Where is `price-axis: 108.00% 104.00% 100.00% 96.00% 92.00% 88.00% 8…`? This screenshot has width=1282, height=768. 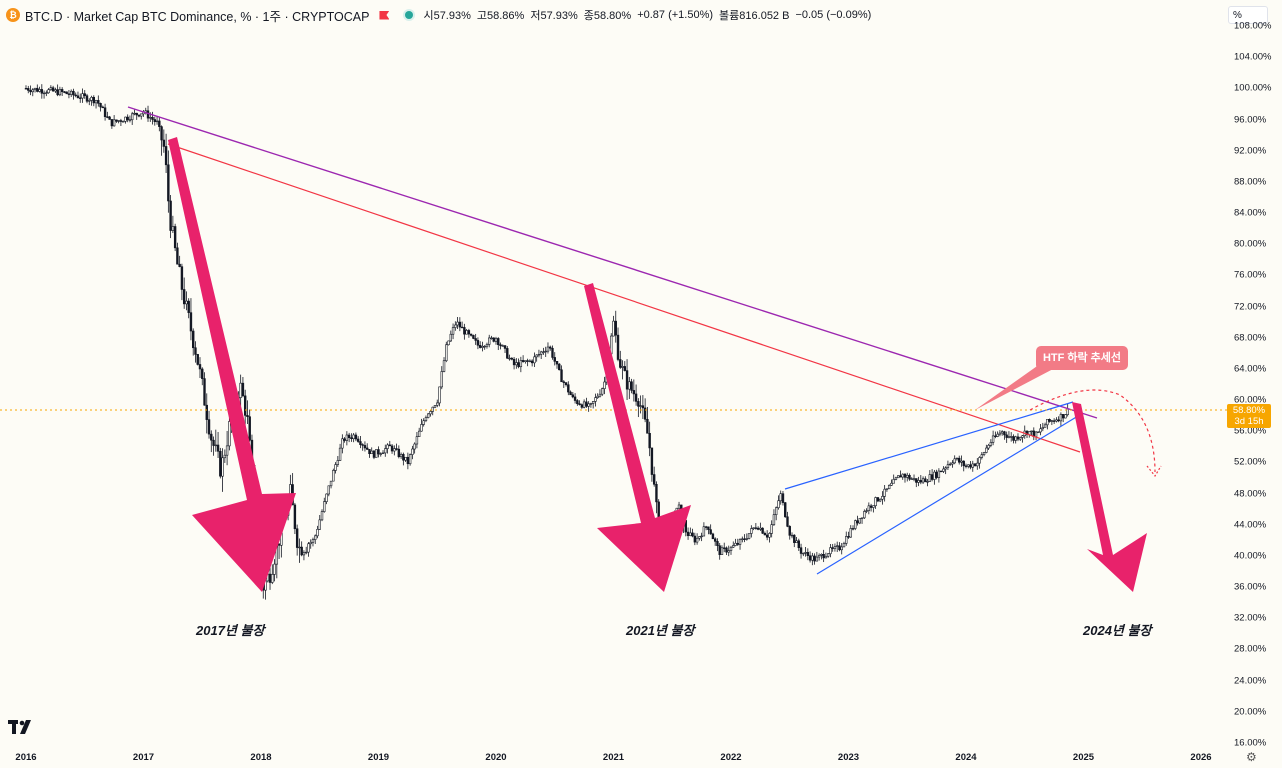
price-axis: 108.00% 104.00% 100.00% 96.00% 92.00% 88.00% 8… is located at coordinates (1255, 385).